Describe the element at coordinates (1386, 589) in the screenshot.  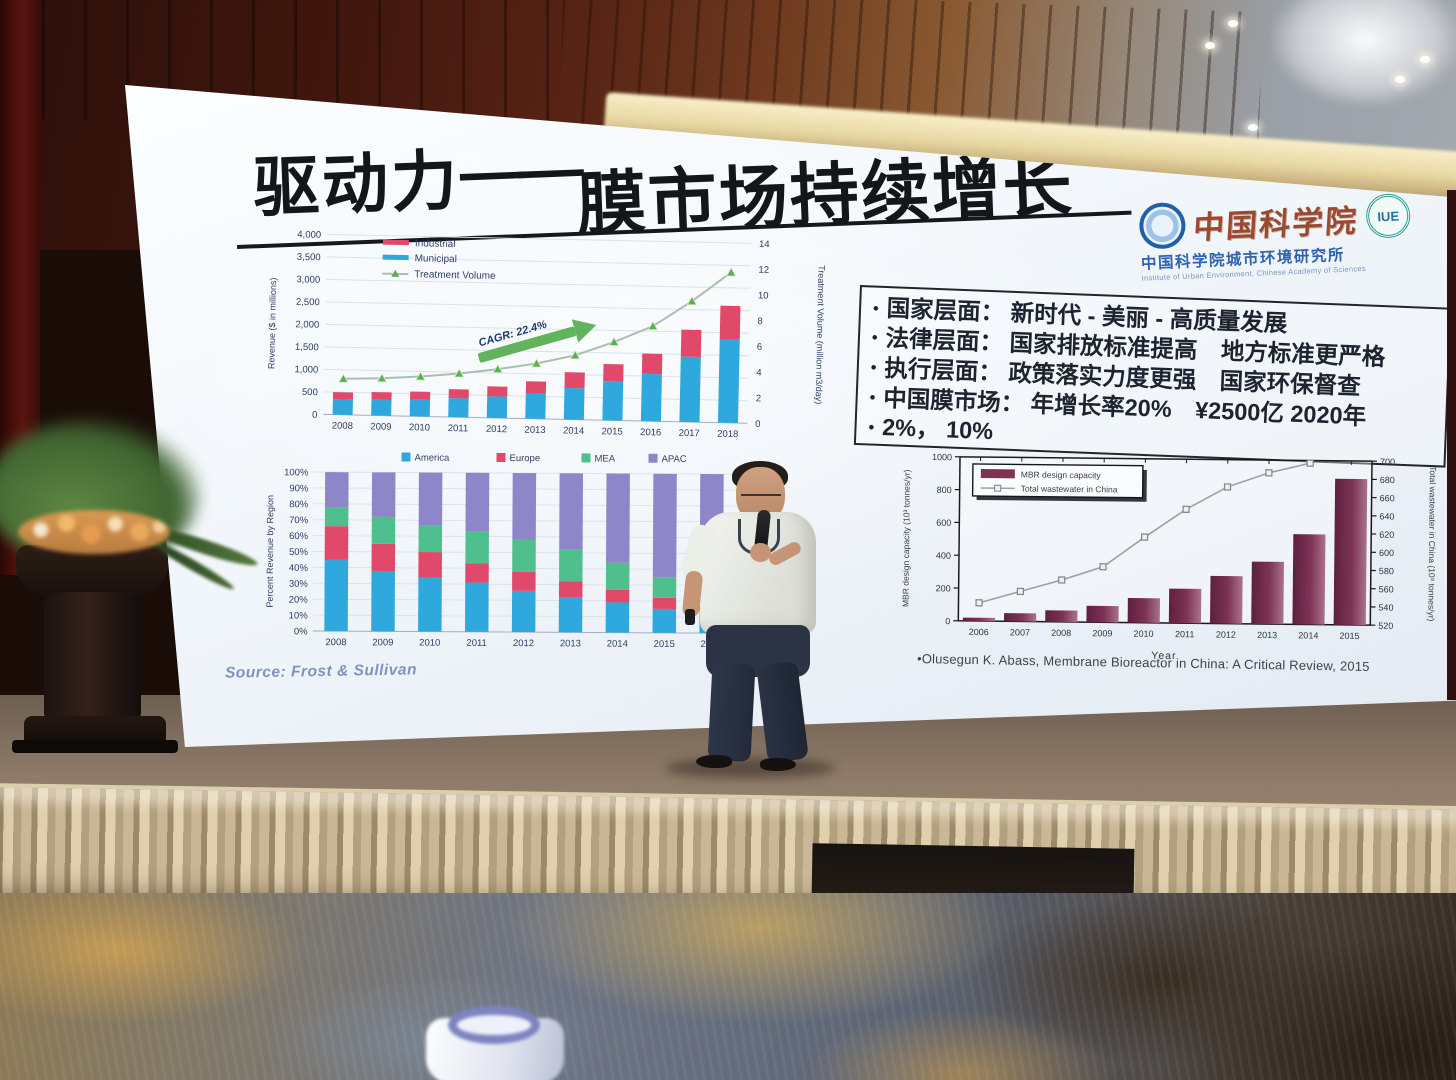
I see `right-axis-tick-label: 560` at that location.